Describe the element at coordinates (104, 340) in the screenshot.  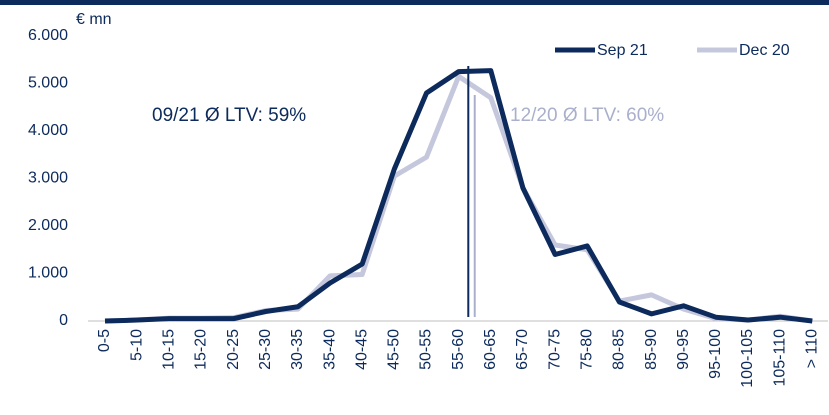
I see `x-tick-label: 0-5` at that location.